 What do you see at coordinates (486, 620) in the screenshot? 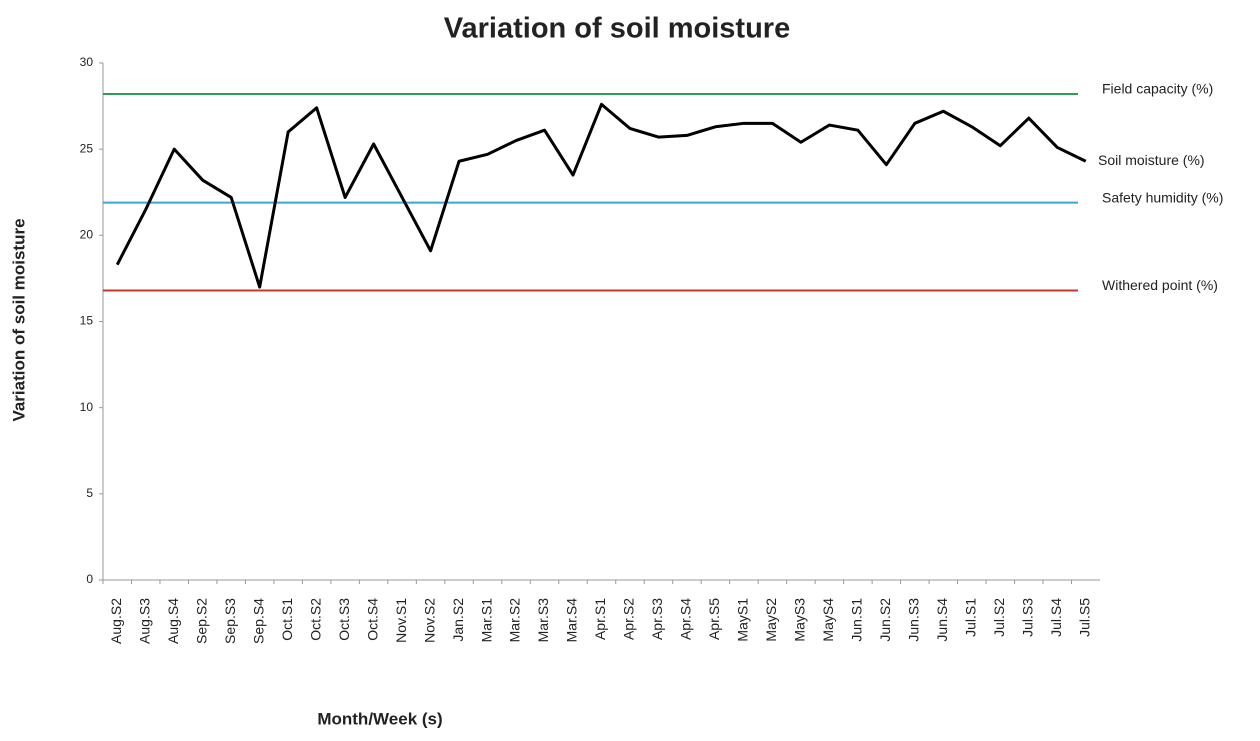
I see `x-tick-label: Mar.S1` at bounding box center [486, 620].